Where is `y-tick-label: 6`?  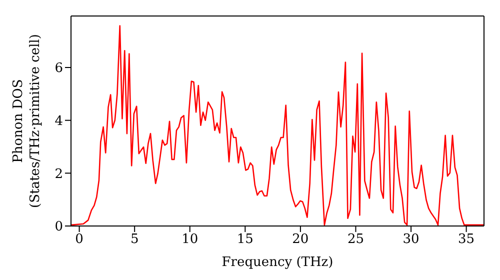 y-tick-label: 6 is located at coordinates (58, 68).